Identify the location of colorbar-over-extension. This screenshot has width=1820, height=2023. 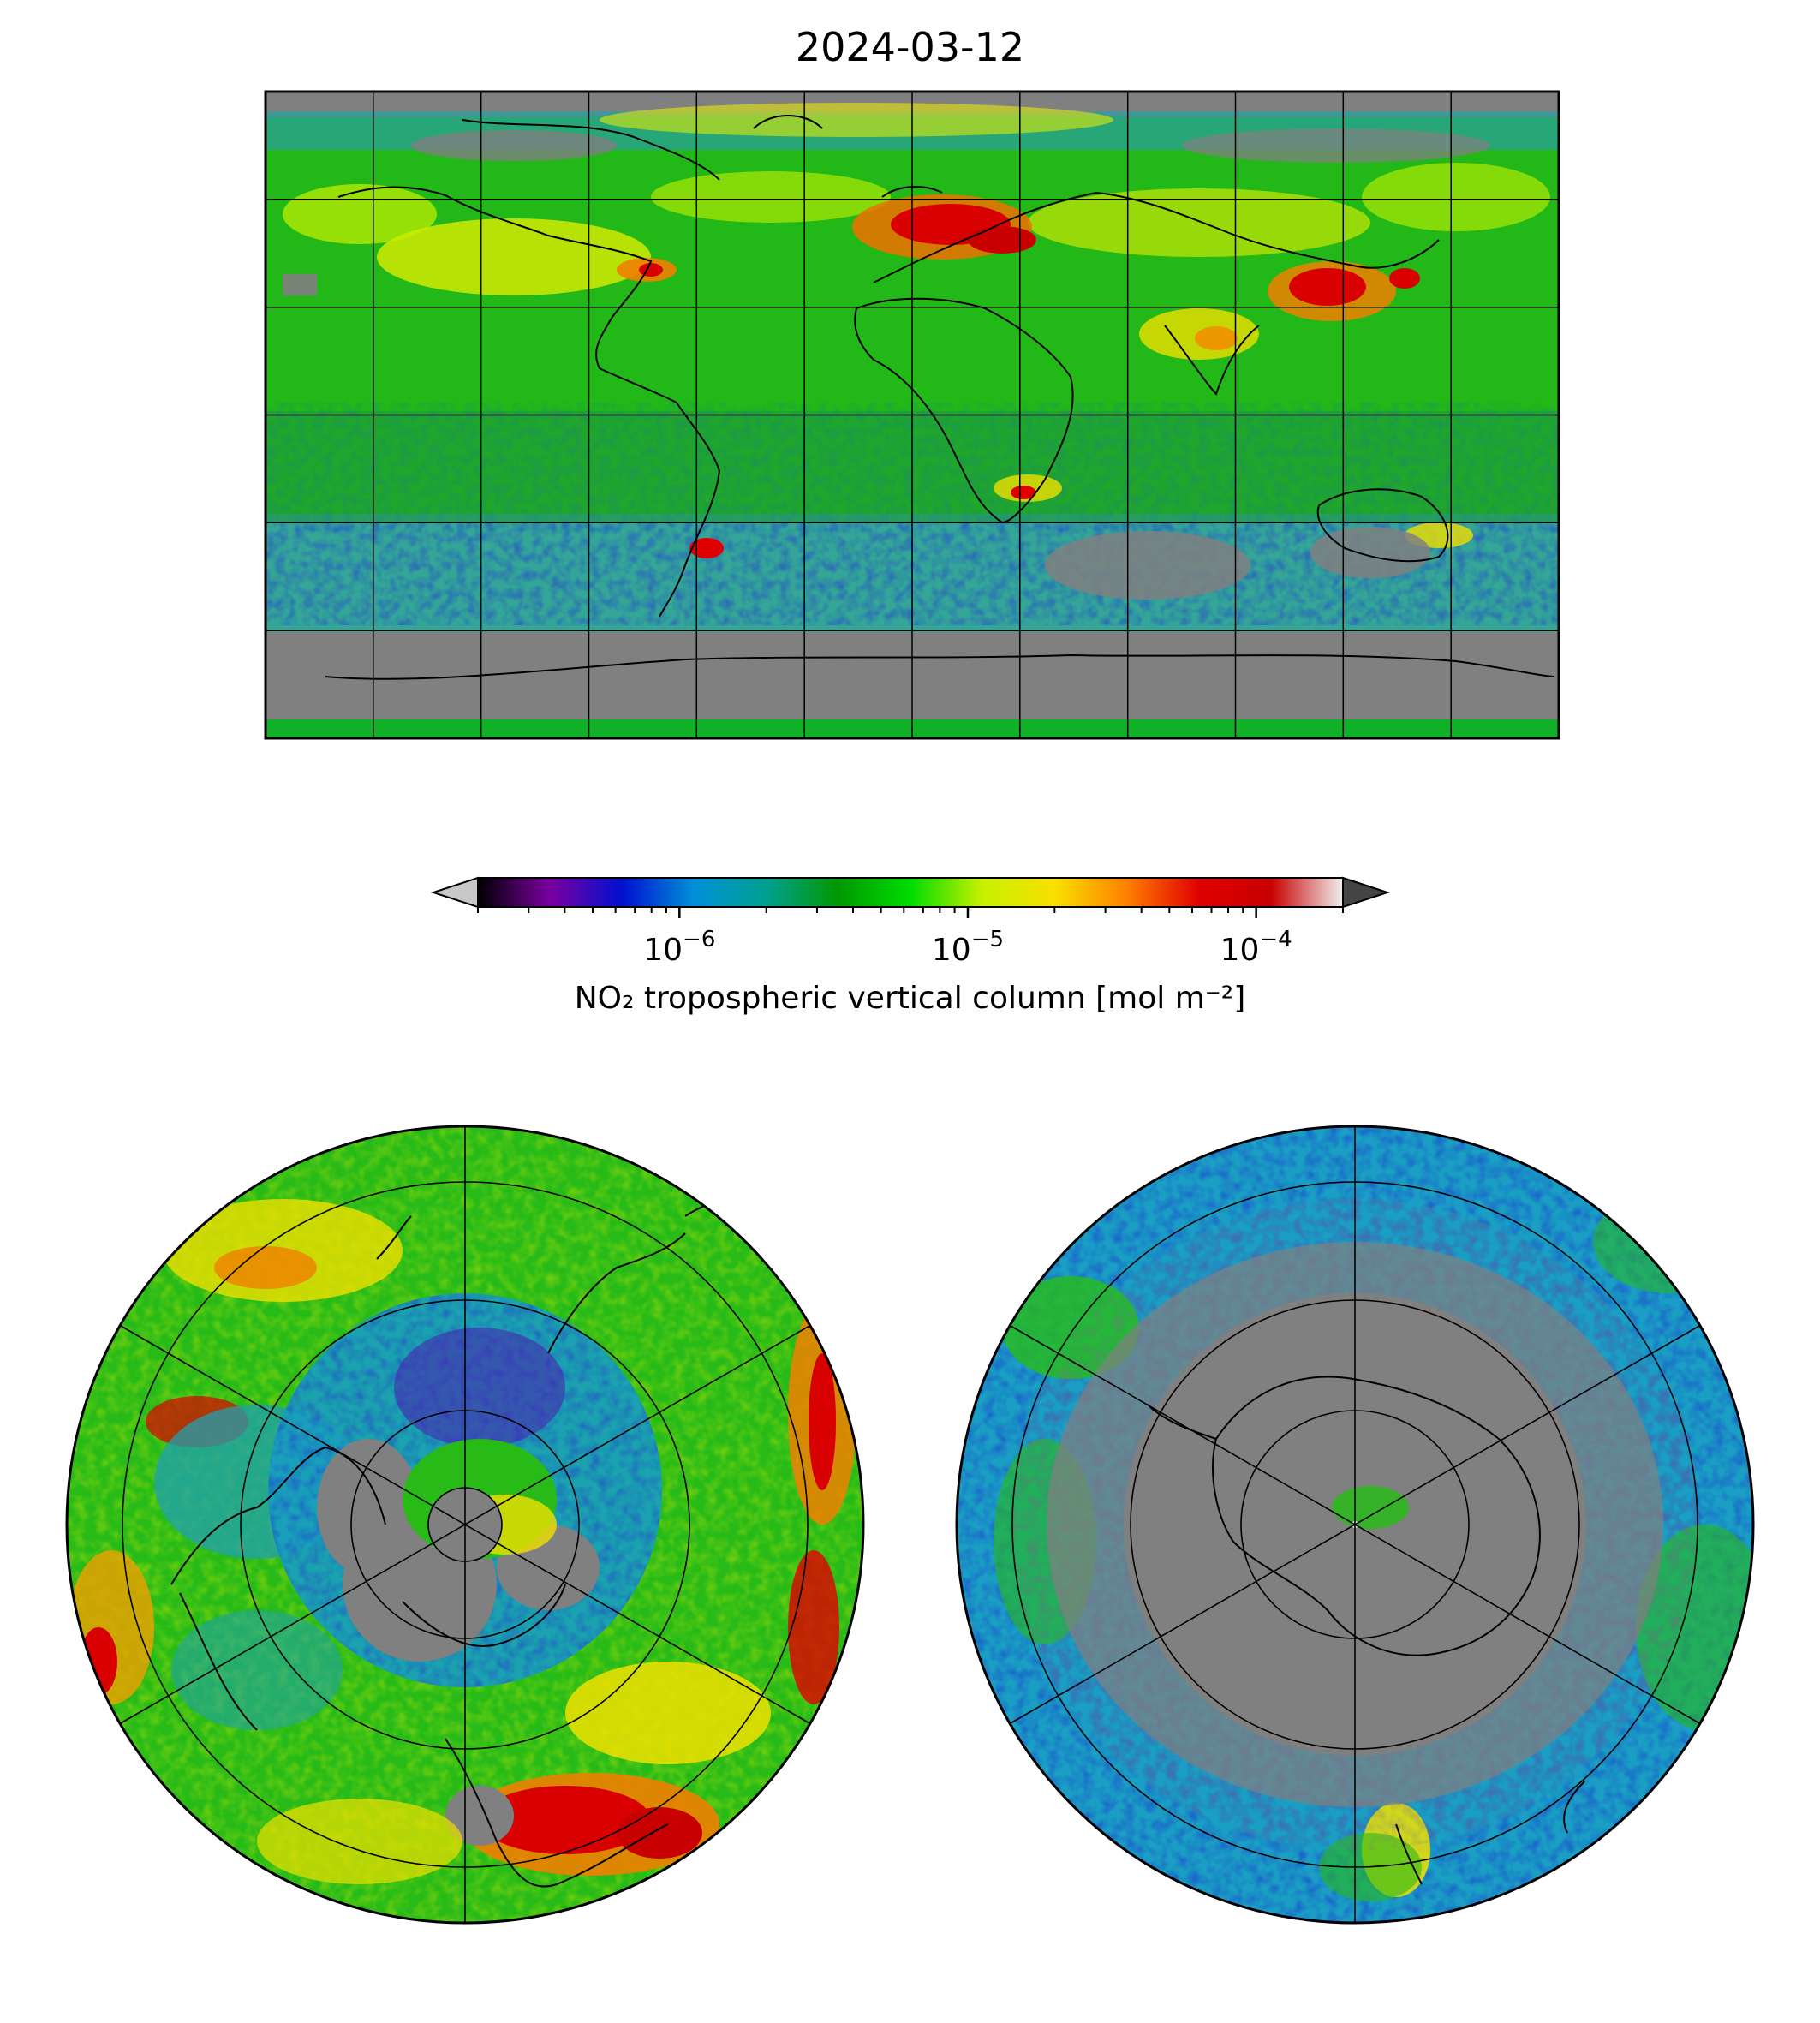
(1367, 892).